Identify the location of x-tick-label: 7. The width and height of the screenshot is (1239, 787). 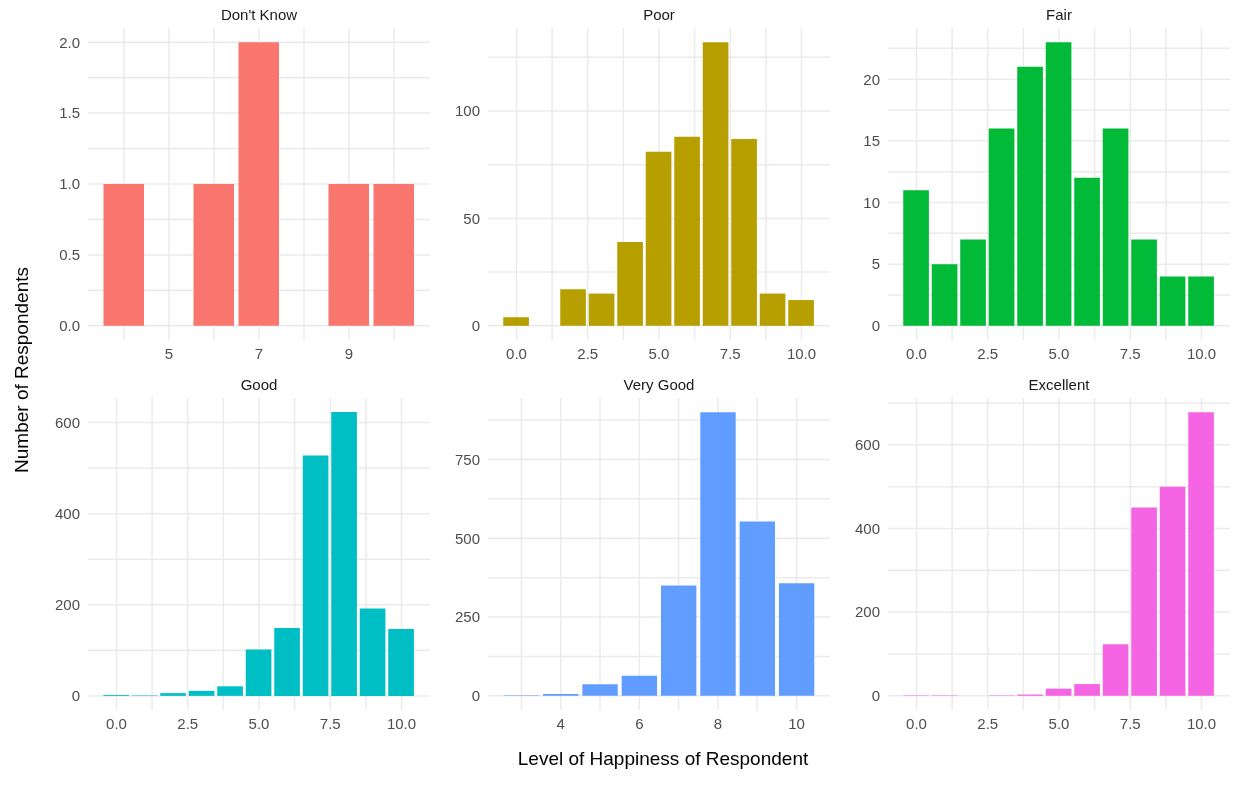
(259, 353).